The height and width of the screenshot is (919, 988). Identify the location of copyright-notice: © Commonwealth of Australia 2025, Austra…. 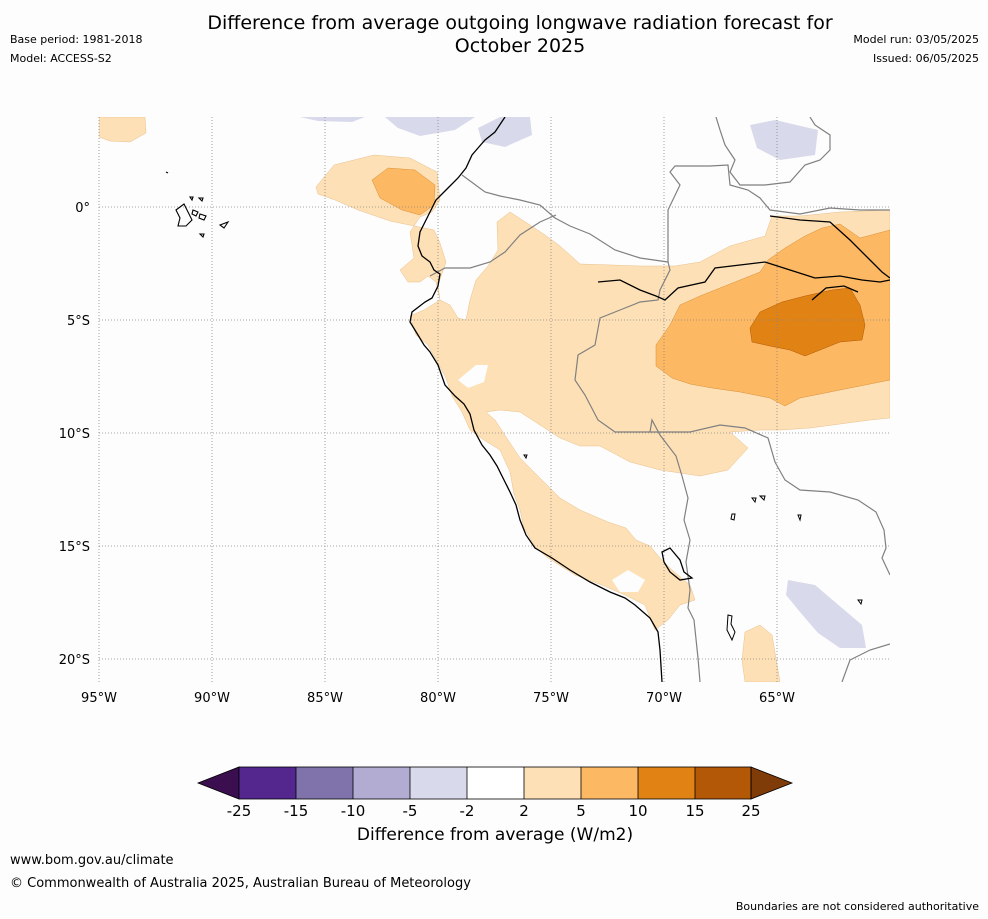
(240, 883).